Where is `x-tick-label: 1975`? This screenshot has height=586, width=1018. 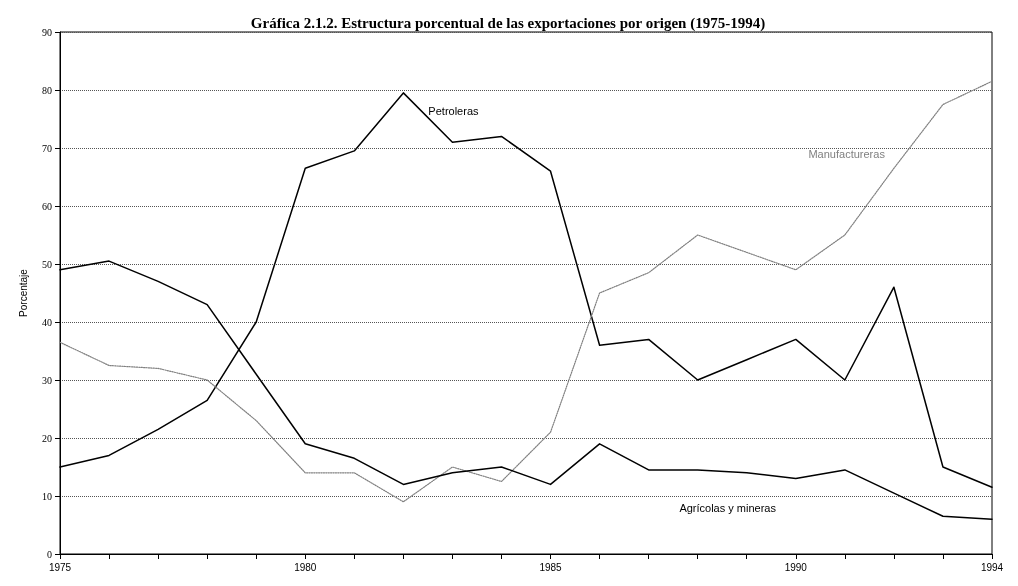
x-tick-label: 1975 is located at coordinates (60, 567).